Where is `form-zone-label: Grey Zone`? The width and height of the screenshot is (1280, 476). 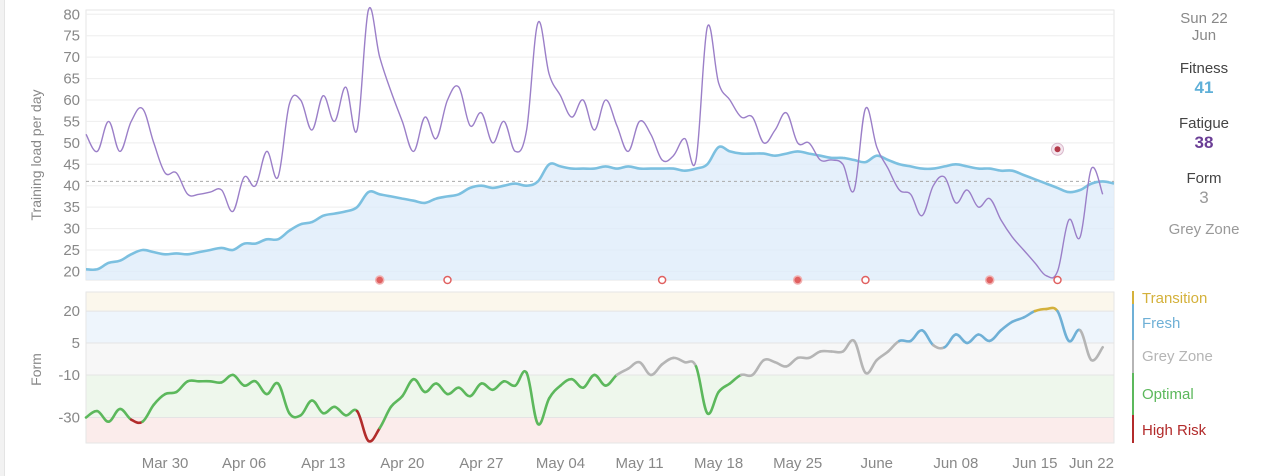 form-zone-label: Grey Zone is located at coordinates (1204, 229).